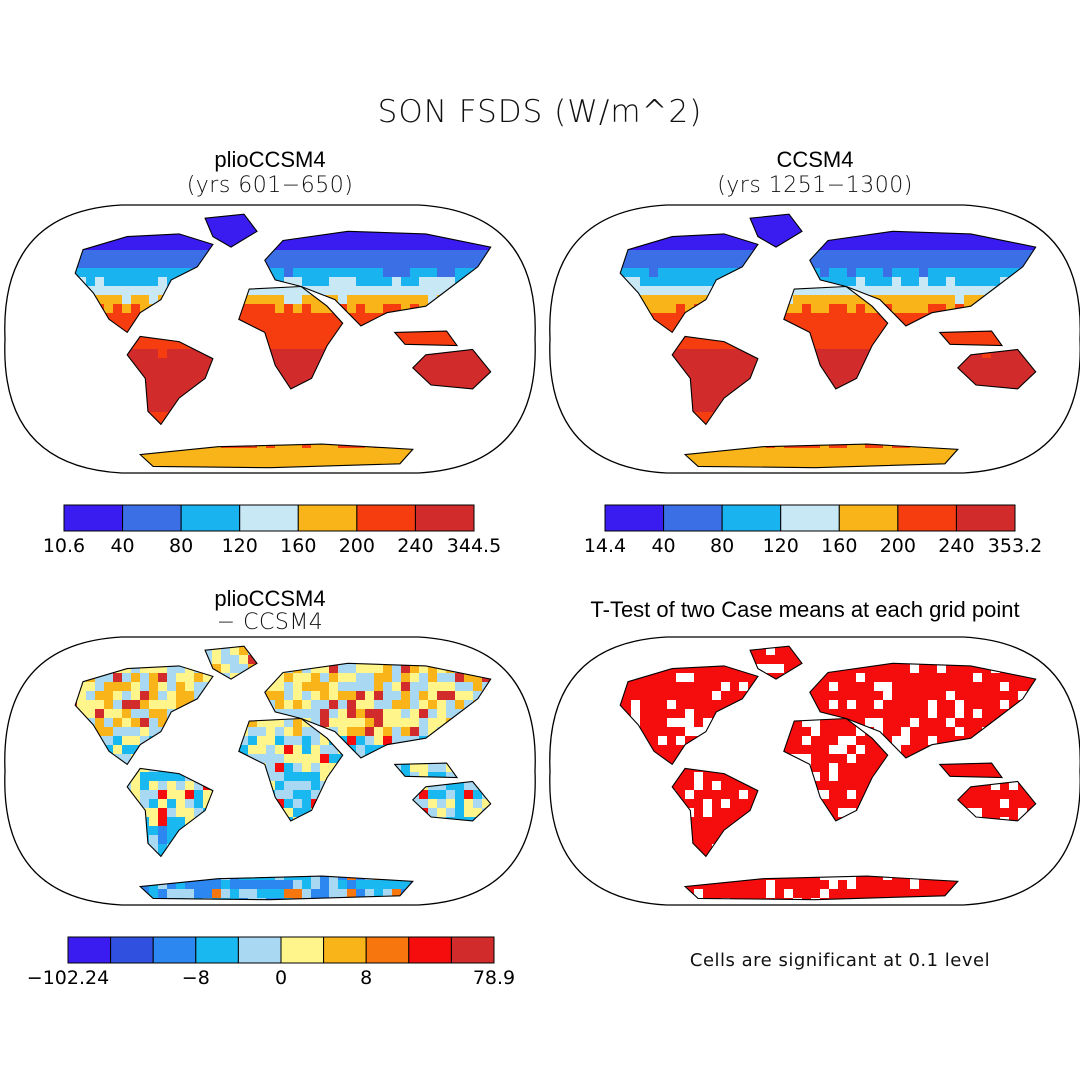 The height and width of the screenshot is (1080, 1080). I want to click on panel-subtitle-plio: (yrs 601−650), so click(270, 185).